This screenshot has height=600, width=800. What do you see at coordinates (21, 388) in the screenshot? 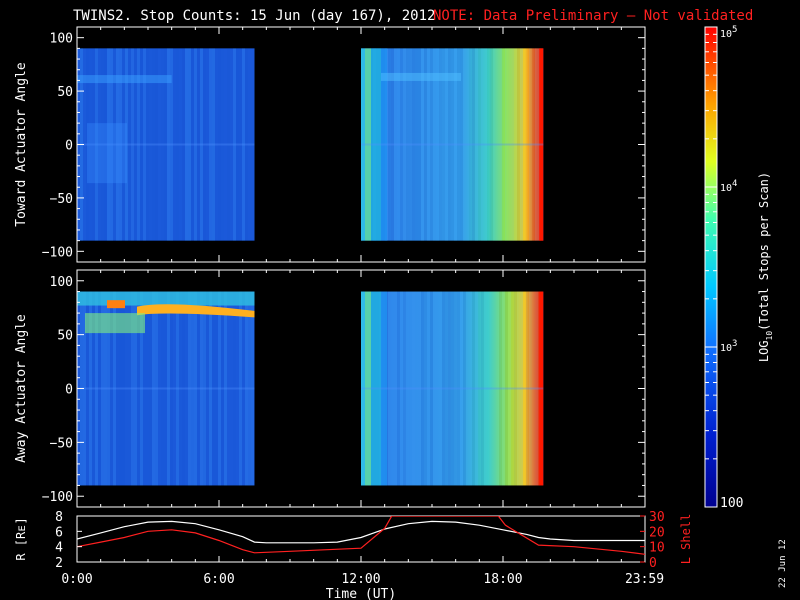
I see `y-axis-label: Away Actuator Angle` at bounding box center [21, 388].